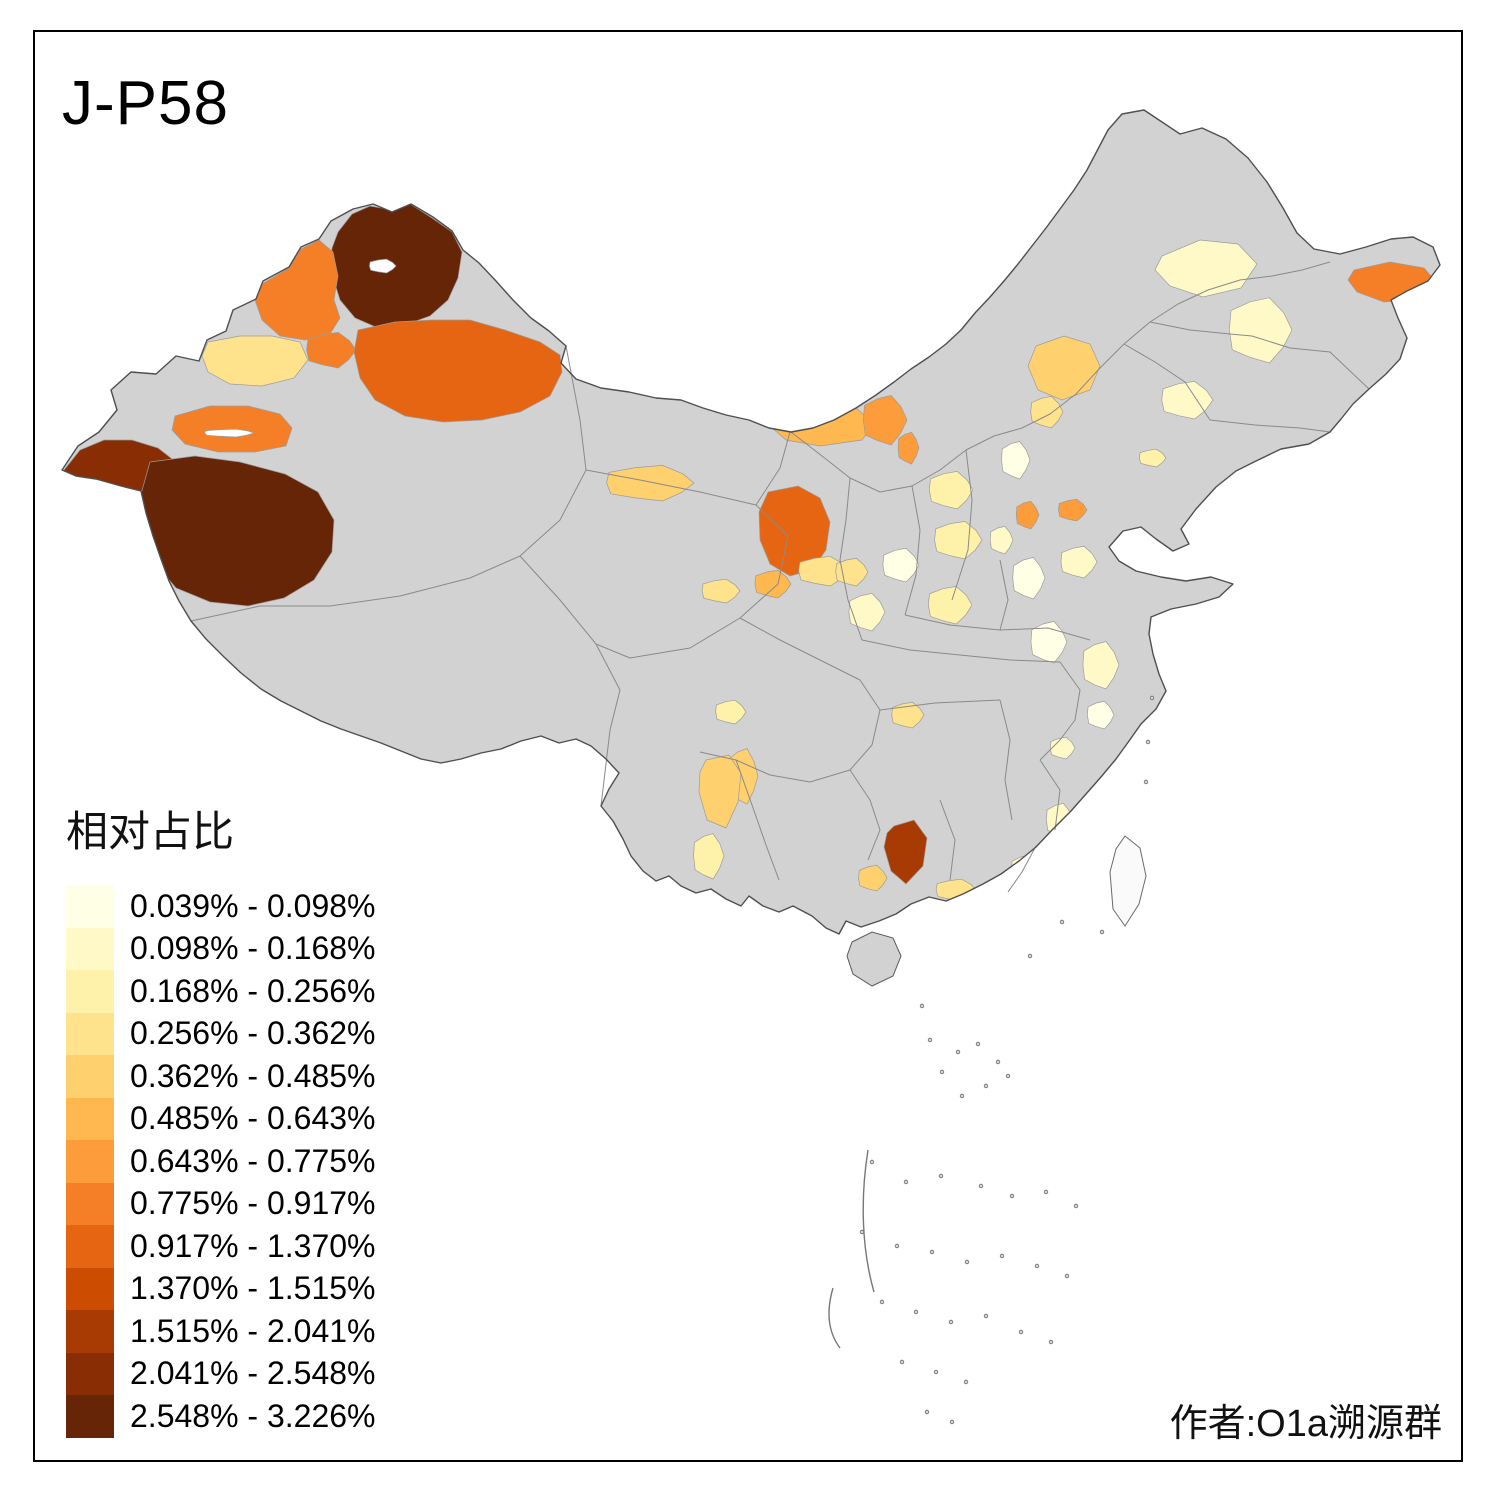  What do you see at coordinates (253, 990) in the screenshot?
I see `legend-label: 0.168% - 0.256%` at bounding box center [253, 990].